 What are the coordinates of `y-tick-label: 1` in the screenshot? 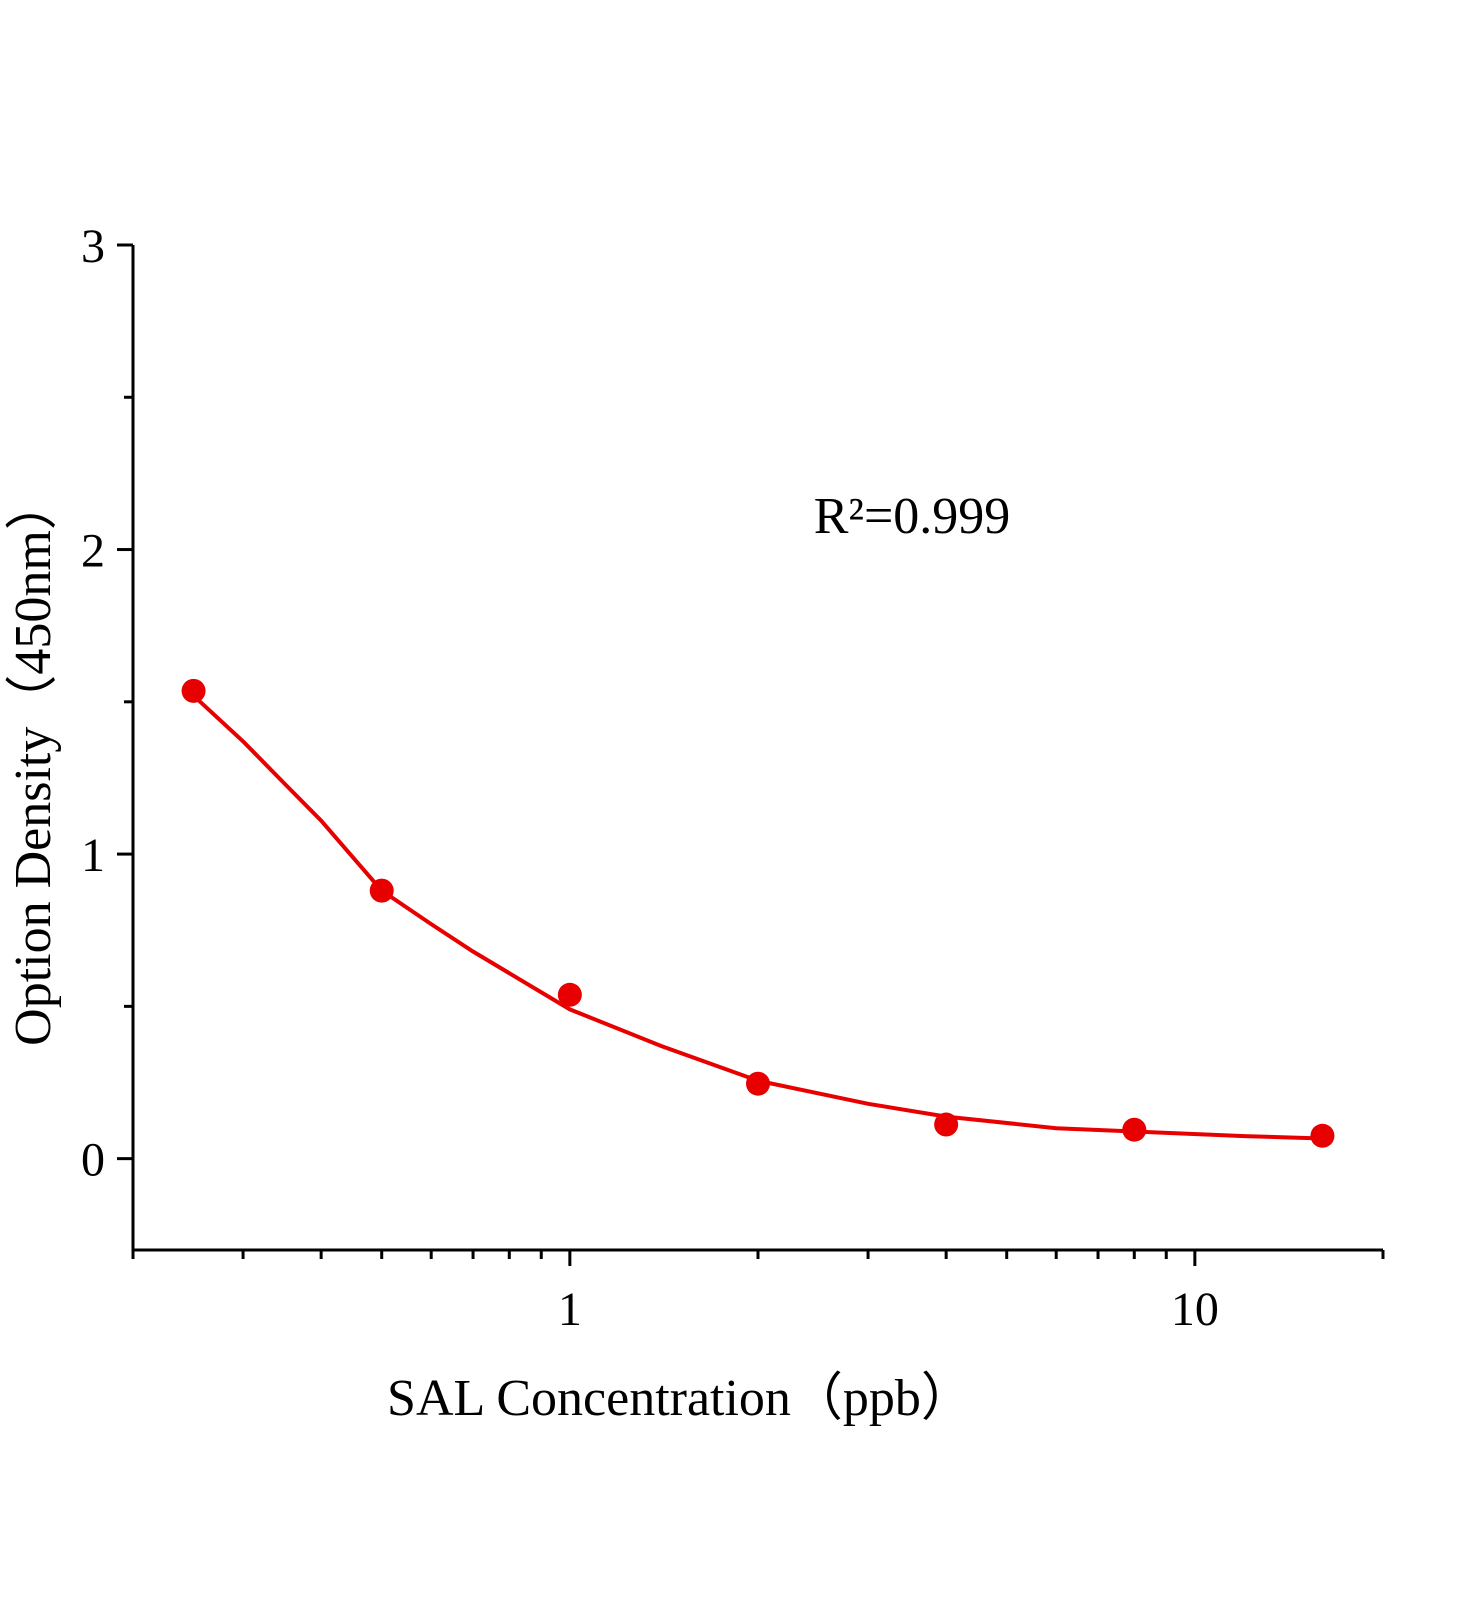 It's located at (93, 855).